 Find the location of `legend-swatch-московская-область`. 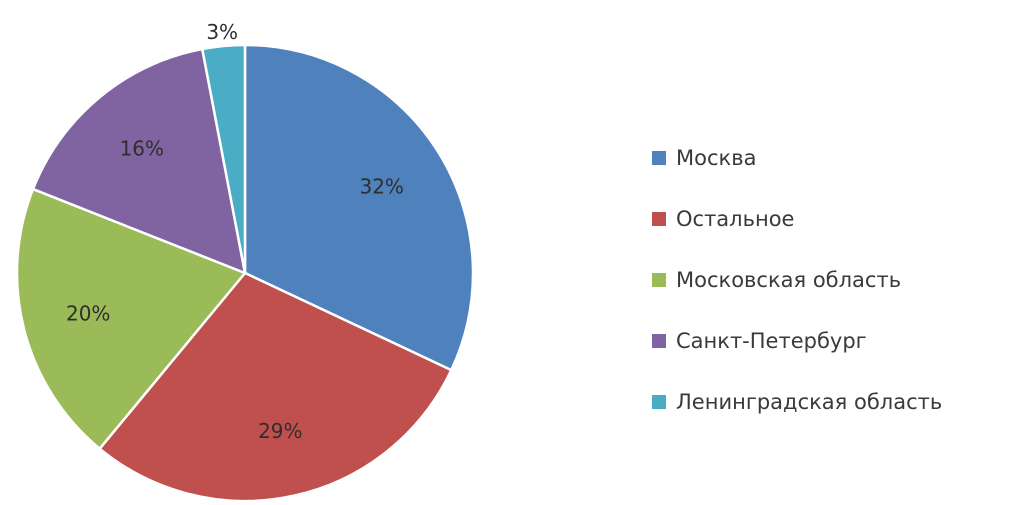

legend-swatch-московская-область is located at coordinates (659, 280).